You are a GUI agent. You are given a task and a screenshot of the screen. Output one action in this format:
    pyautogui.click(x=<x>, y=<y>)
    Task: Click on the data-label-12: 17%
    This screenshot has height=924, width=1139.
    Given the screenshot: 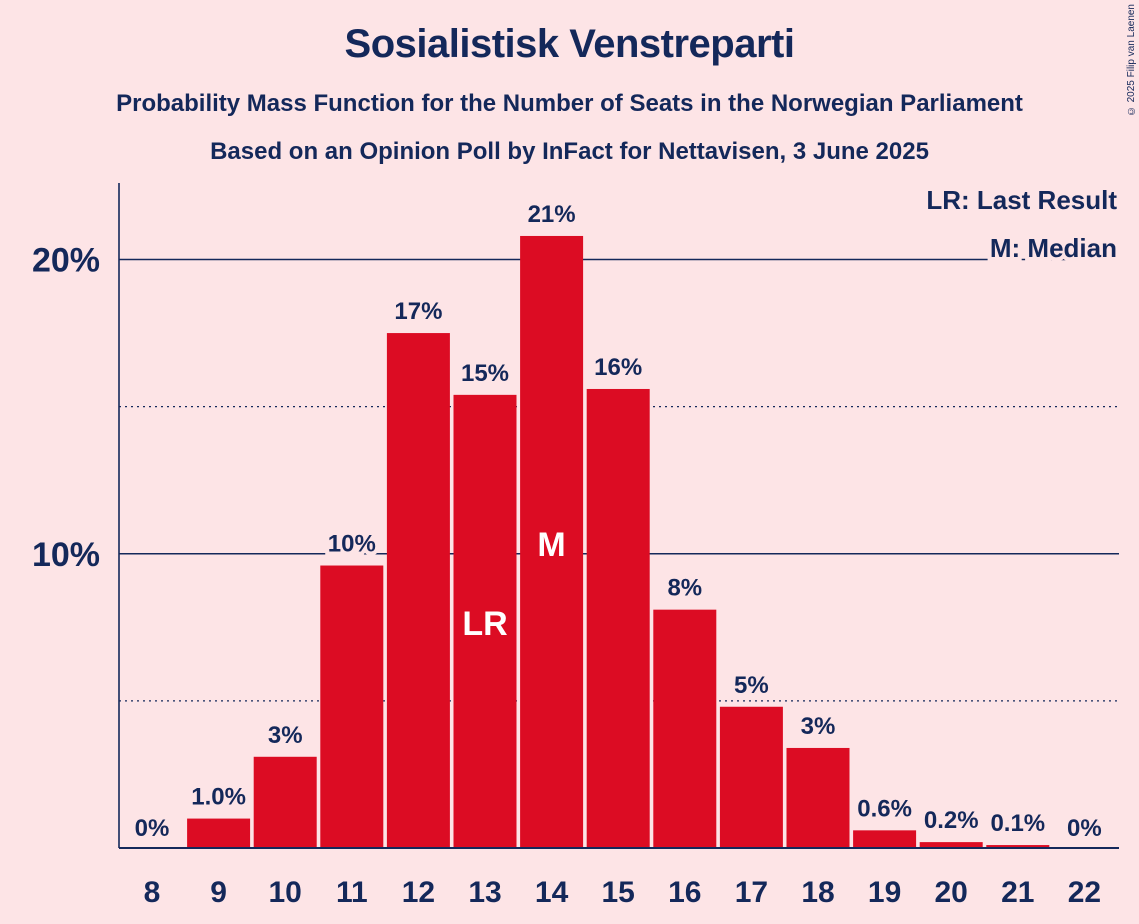 What is the action you would take?
    pyautogui.click(x=418, y=311)
    